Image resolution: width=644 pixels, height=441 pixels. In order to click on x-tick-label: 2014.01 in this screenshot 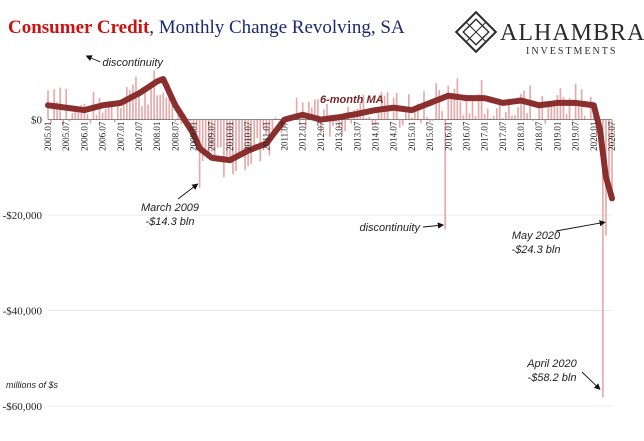, I will do `click(375, 136)`.